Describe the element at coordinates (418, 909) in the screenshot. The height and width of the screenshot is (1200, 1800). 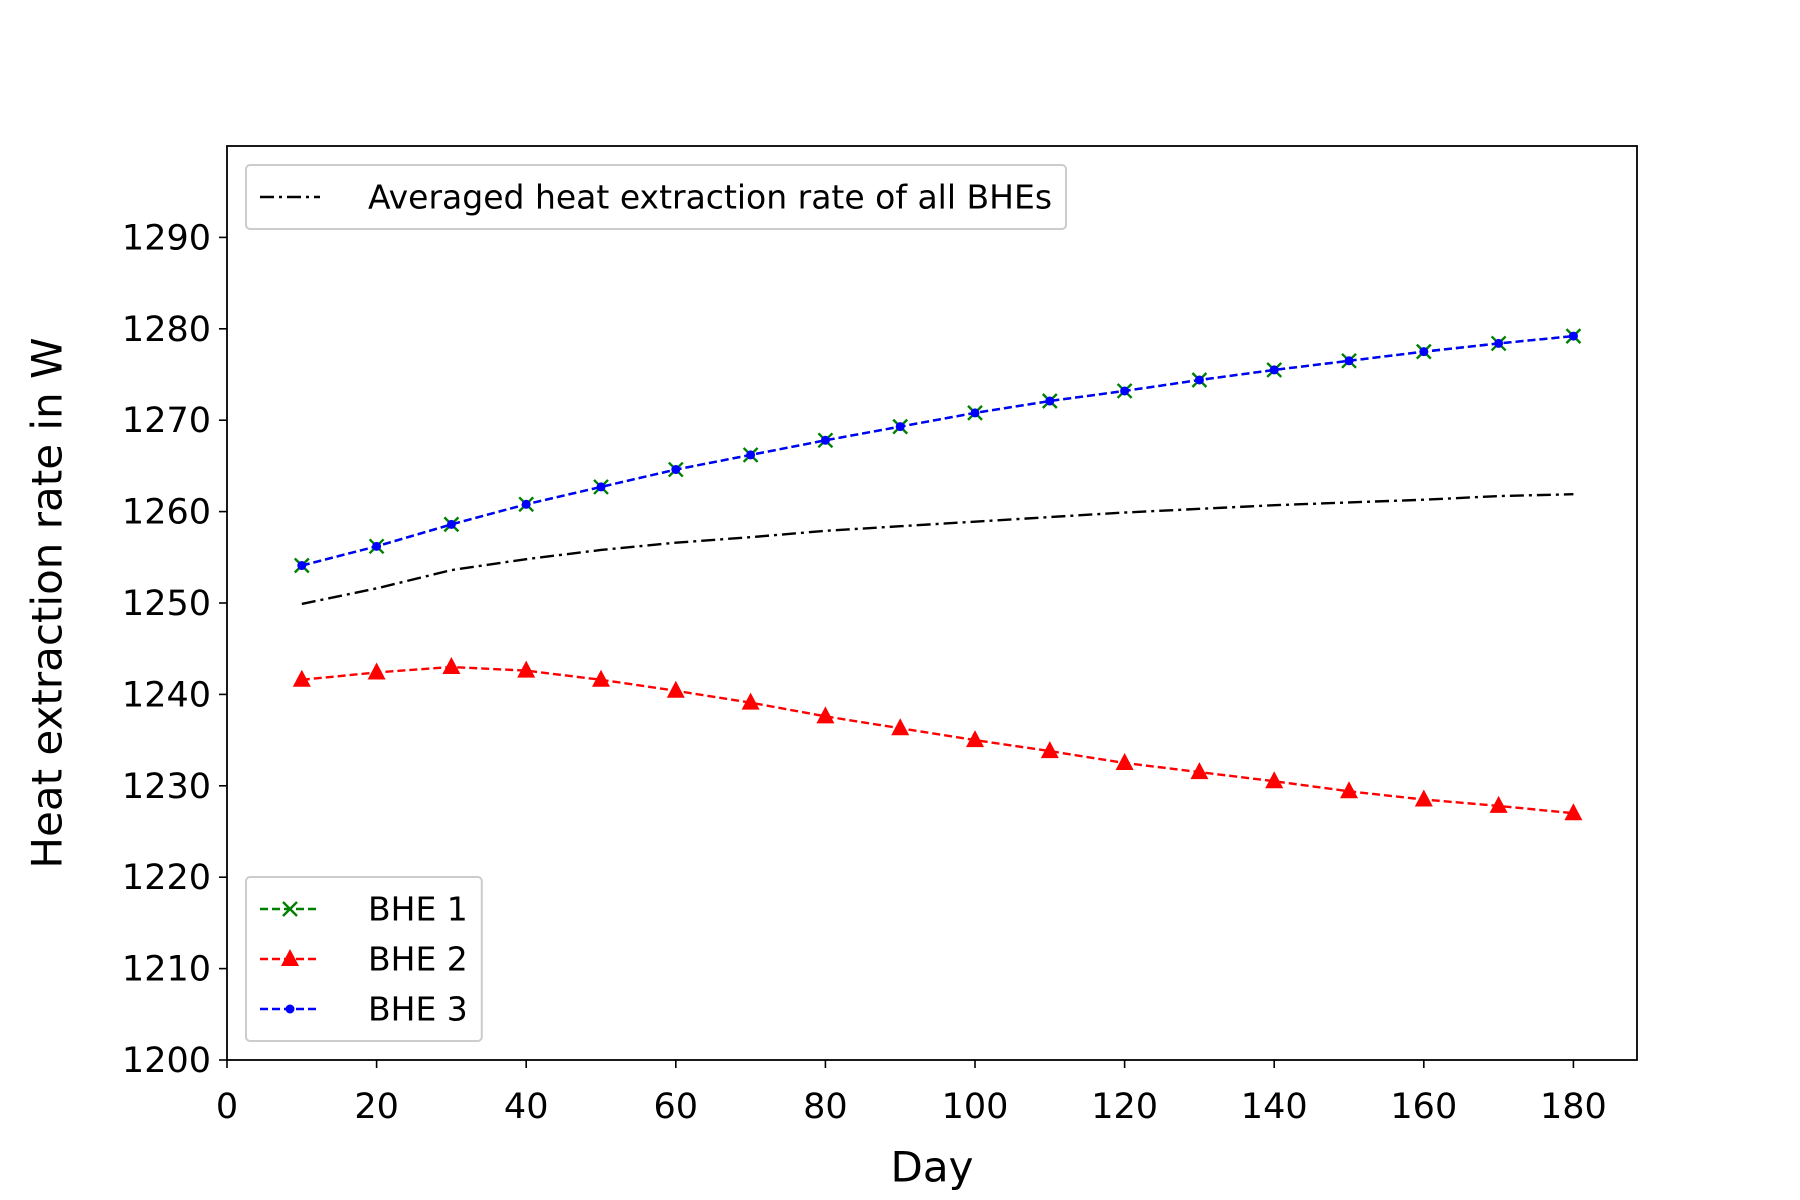
I see `legend-label: BHE 1` at that location.